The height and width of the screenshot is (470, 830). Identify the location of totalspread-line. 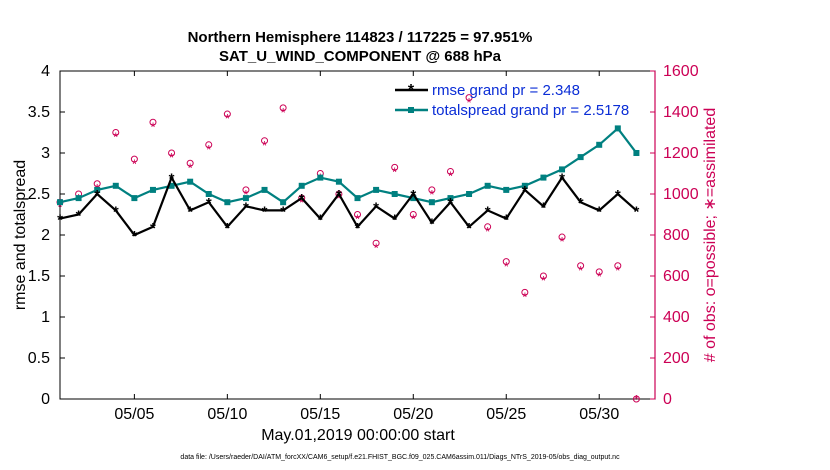
(348, 165).